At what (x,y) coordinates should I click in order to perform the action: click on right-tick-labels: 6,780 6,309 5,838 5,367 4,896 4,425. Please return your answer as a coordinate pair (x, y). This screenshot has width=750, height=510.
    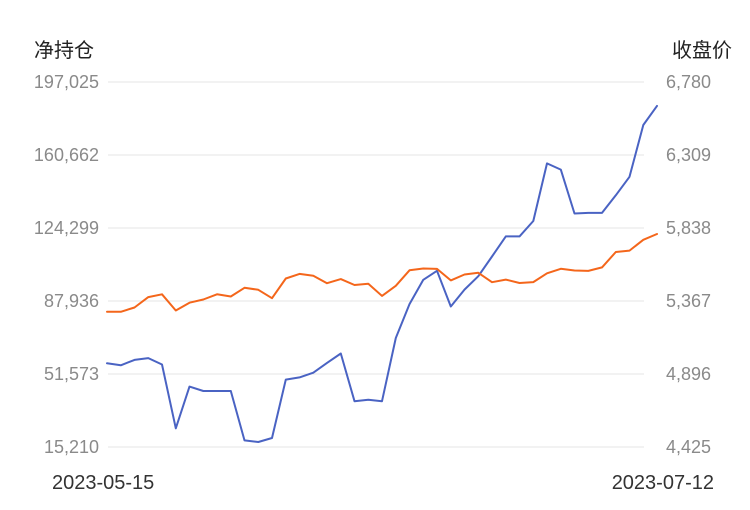
    Looking at the image, I should click on (688, 264).